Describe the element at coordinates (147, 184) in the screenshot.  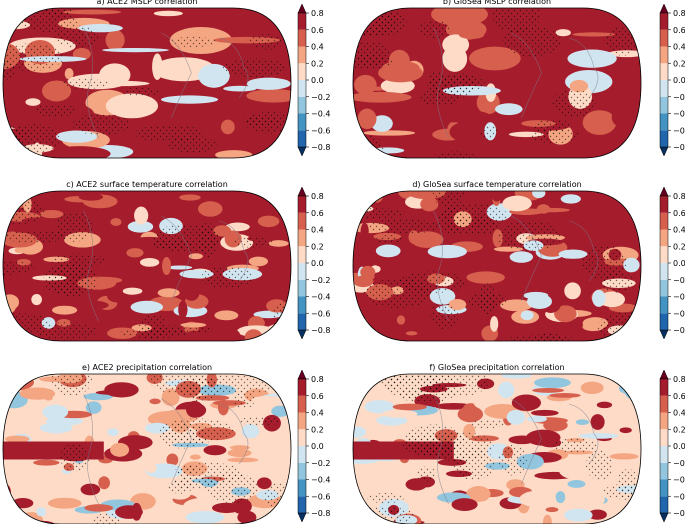
I see `panel-title: c) ACE2 surface temperature correlation` at that location.